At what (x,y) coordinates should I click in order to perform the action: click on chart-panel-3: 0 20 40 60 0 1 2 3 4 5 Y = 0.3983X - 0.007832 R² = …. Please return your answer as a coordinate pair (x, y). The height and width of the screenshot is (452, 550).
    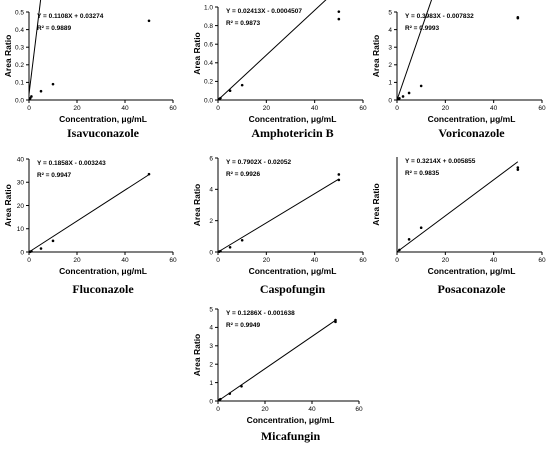
    Looking at the image, I should click on (458, 70).